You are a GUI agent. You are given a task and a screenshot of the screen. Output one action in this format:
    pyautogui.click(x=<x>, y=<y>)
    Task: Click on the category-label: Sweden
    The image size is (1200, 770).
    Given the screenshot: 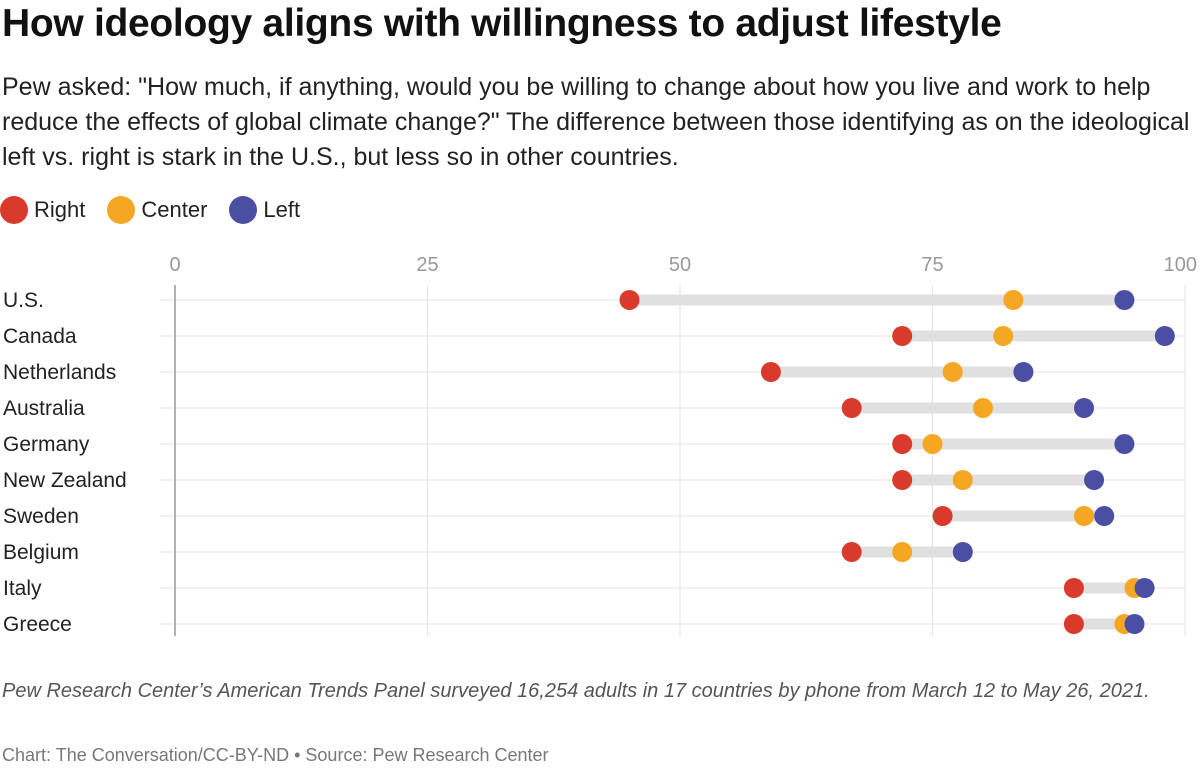 What is the action you would take?
    pyautogui.click(x=41, y=516)
    